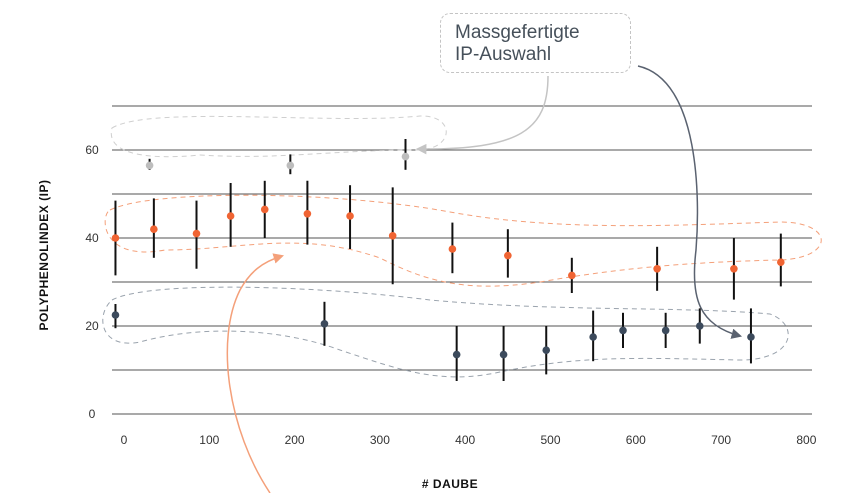 This screenshot has height=493, width=842. I want to click on x-tick-label: 600, so click(636, 440).